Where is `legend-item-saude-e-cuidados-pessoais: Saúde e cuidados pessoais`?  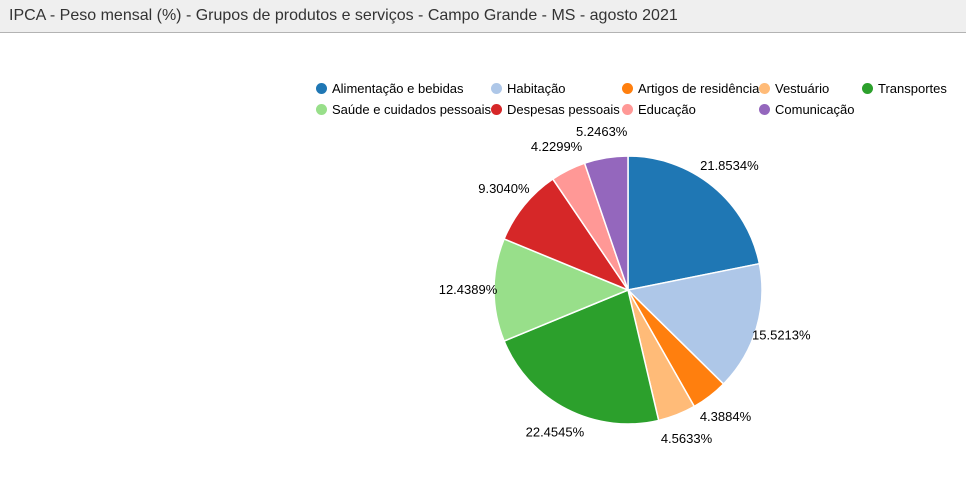
legend-item-saude-e-cuidados-pessoais: Saúde e cuidados pessoais is located at coordinates (403, 109).